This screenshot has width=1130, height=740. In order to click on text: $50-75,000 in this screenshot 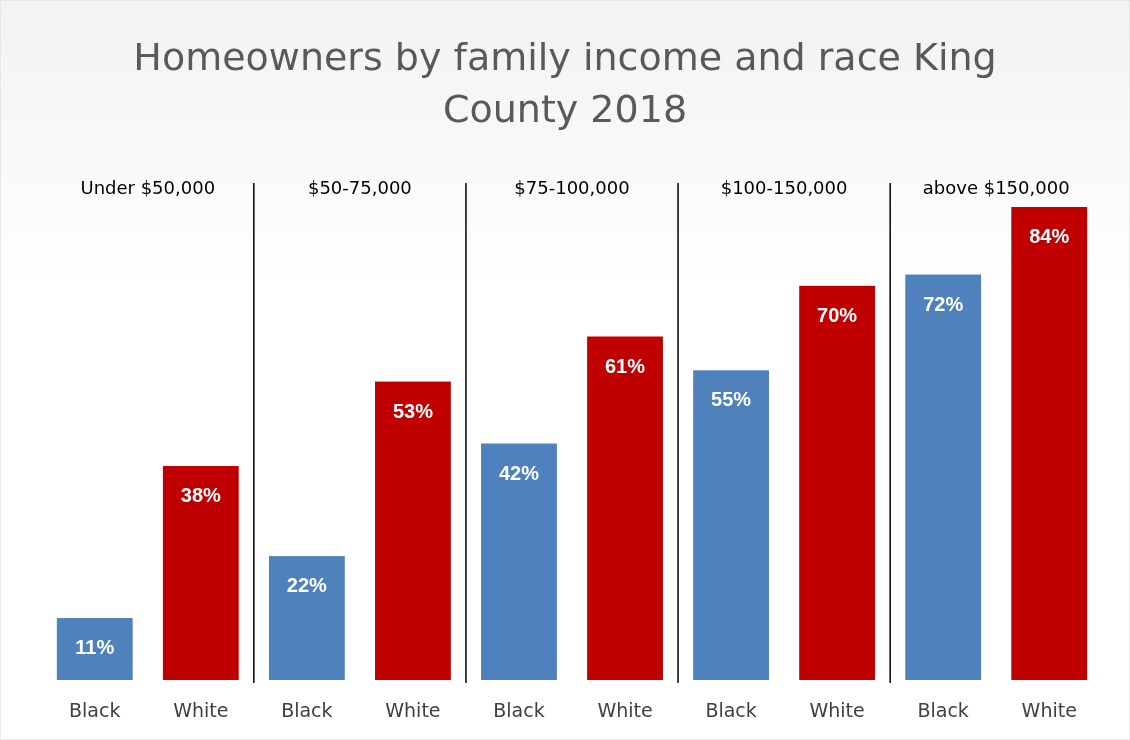, I will do `click(359, 187)`.